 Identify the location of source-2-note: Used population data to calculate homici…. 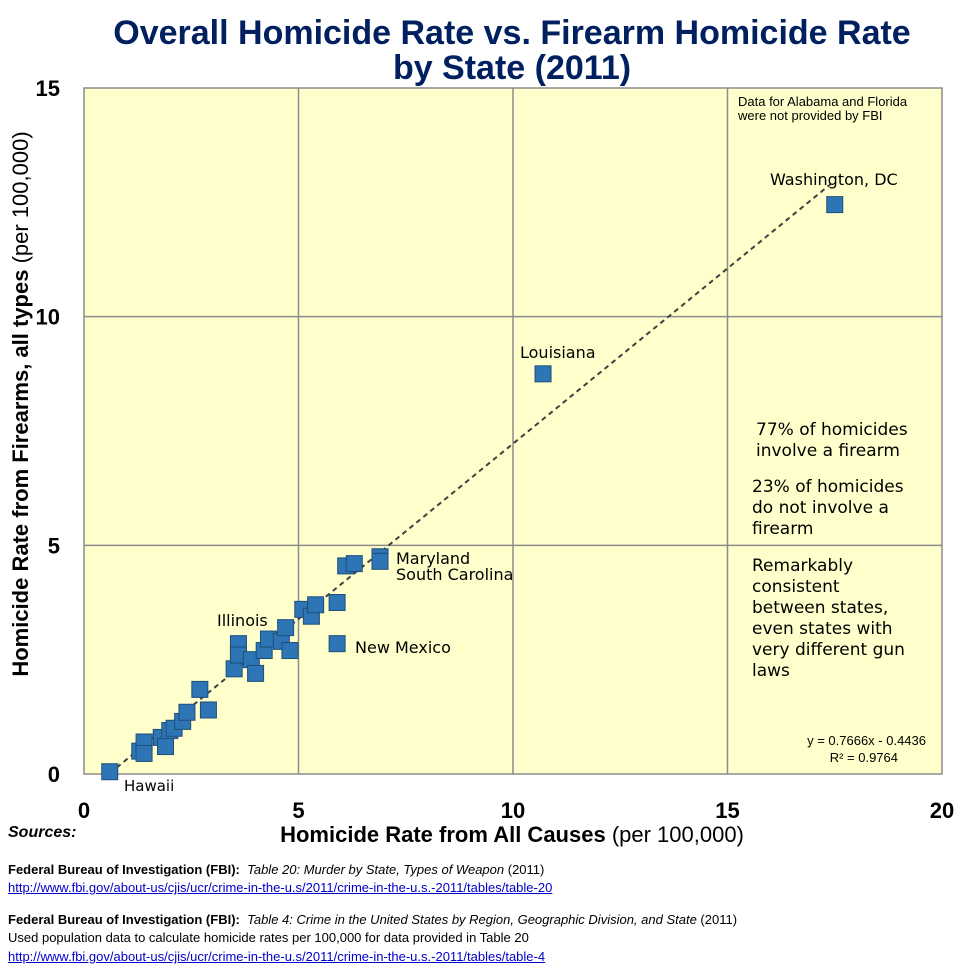
(268, 937).